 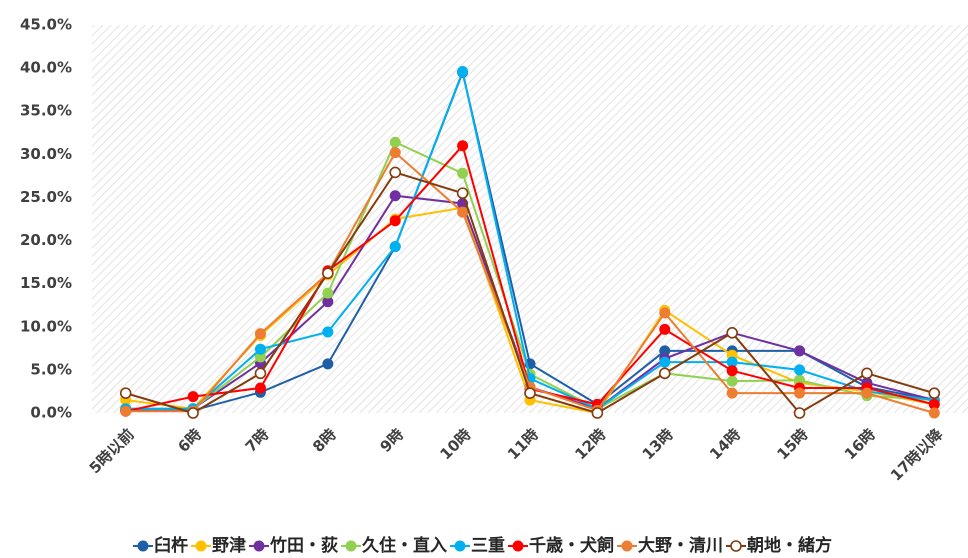 I want to click on x-tick-label: 14時, so click(x=725, y=444).